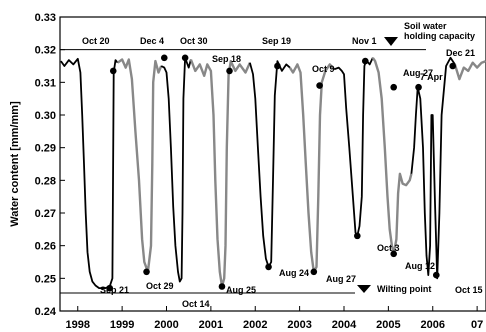 This screenshot has height=332, width=486. What do you see at coordinates (45, 83) in the screenshot?
I see `y-tick-label: 0.31` at bounding box center [45, 83].